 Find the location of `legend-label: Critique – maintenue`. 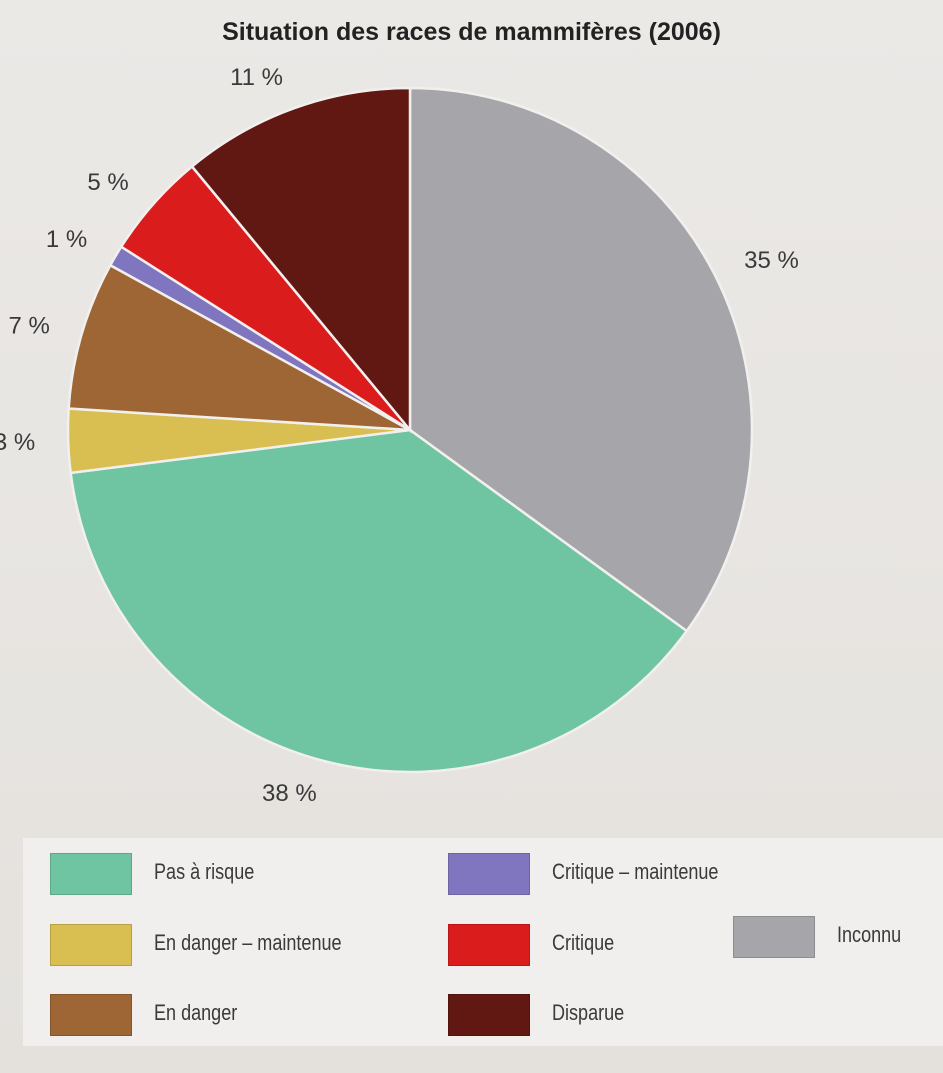

legend-label: Critique – maintenue is located at coordinates (635, 871).